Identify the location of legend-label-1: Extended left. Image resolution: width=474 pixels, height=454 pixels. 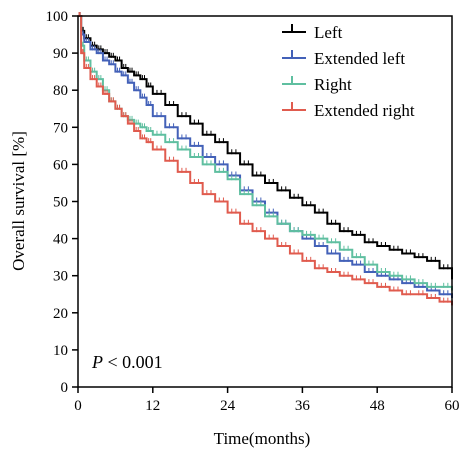
(359, 58).